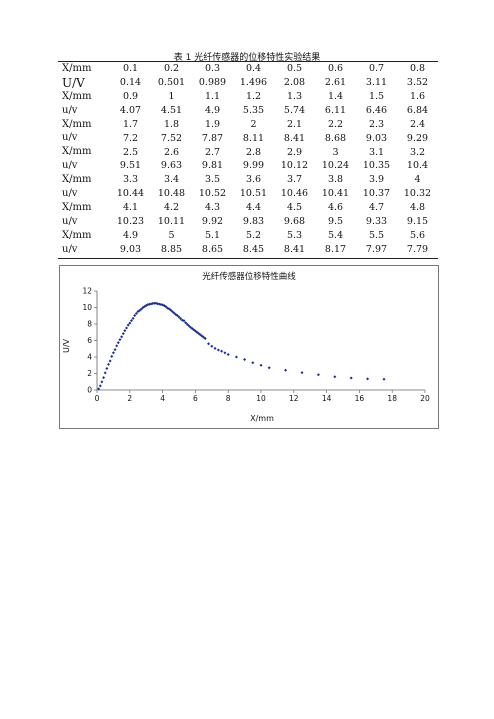 Image resolution: width=494 pixels, height=719 pixels. I want to click on table-cell: 7.79, so click(417, 249).